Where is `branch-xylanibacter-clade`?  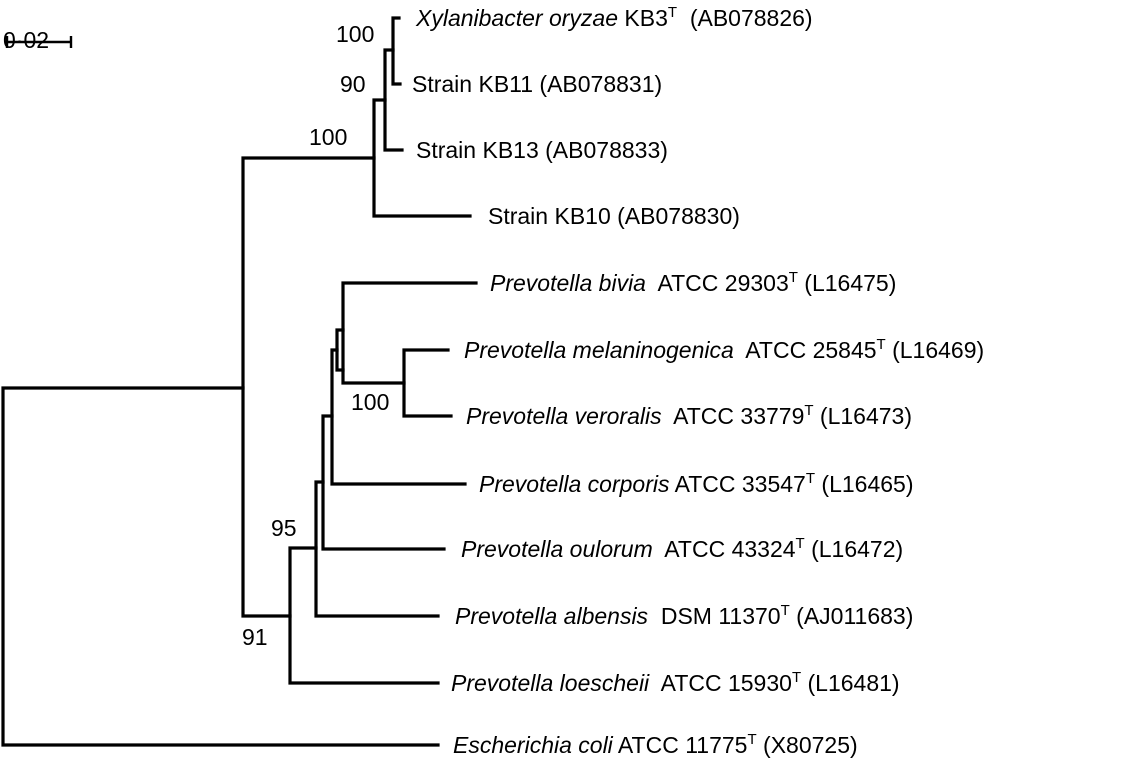 branch-xylanibacter-clade is located at coordinates (422, 158).